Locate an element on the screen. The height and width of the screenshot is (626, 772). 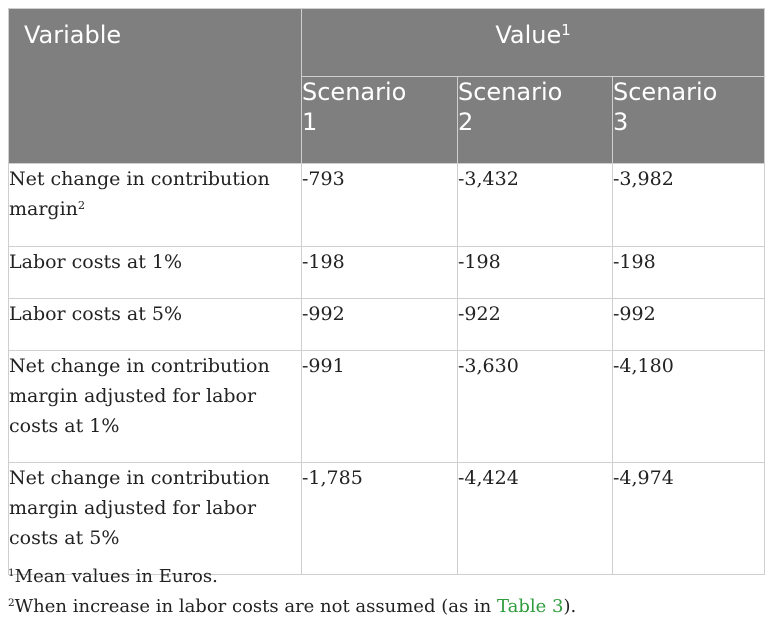
value-cell-scenario-2: -3,630 is located at coordinates (535, 406).